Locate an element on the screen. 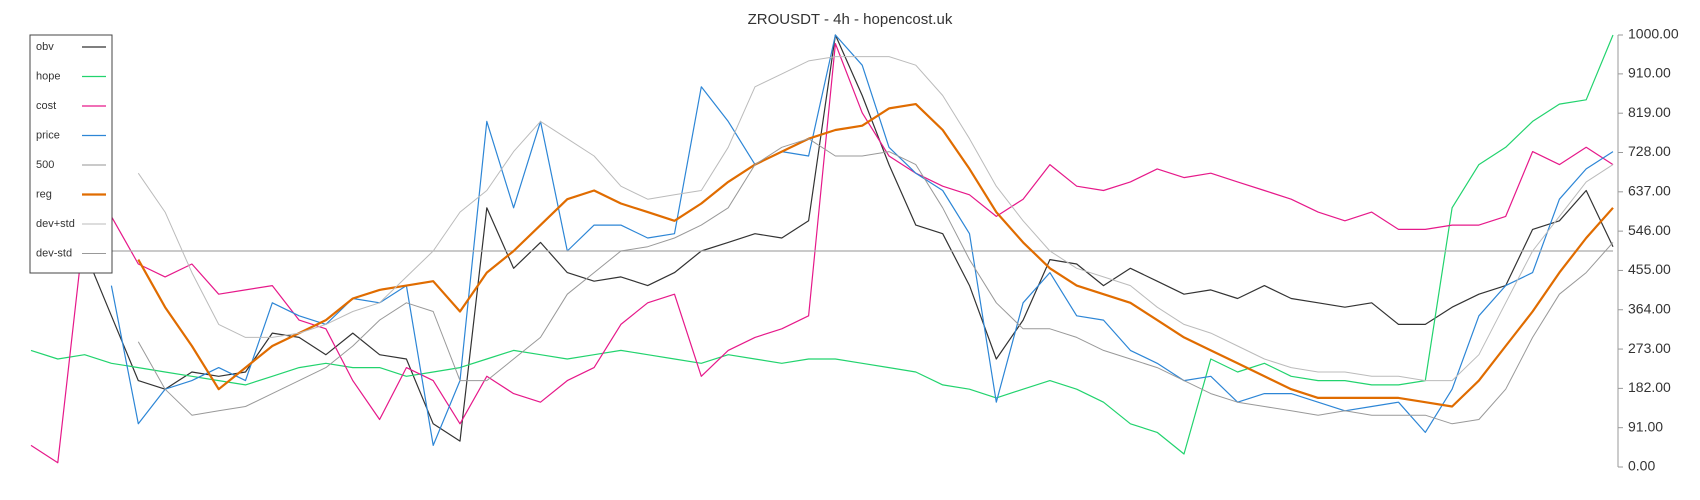 The image size is (1700, 500). y-tick-label: 728.00 is located at coordinates (1649, 151).